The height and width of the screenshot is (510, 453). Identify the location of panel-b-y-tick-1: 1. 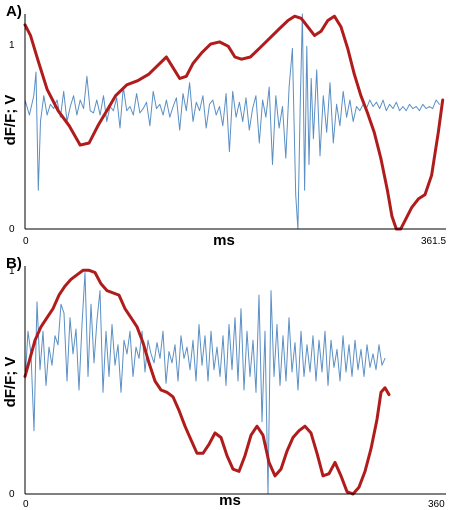
(12, 271).